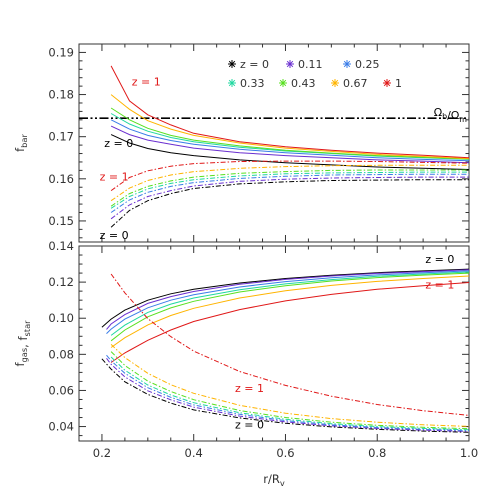 The width and height of the screenshot is (491, 491). What do you see at coordinates (22, 343) in the screenshot?
I see `y-axis-label: fgas, fstar` at bounding box center [22, 343].